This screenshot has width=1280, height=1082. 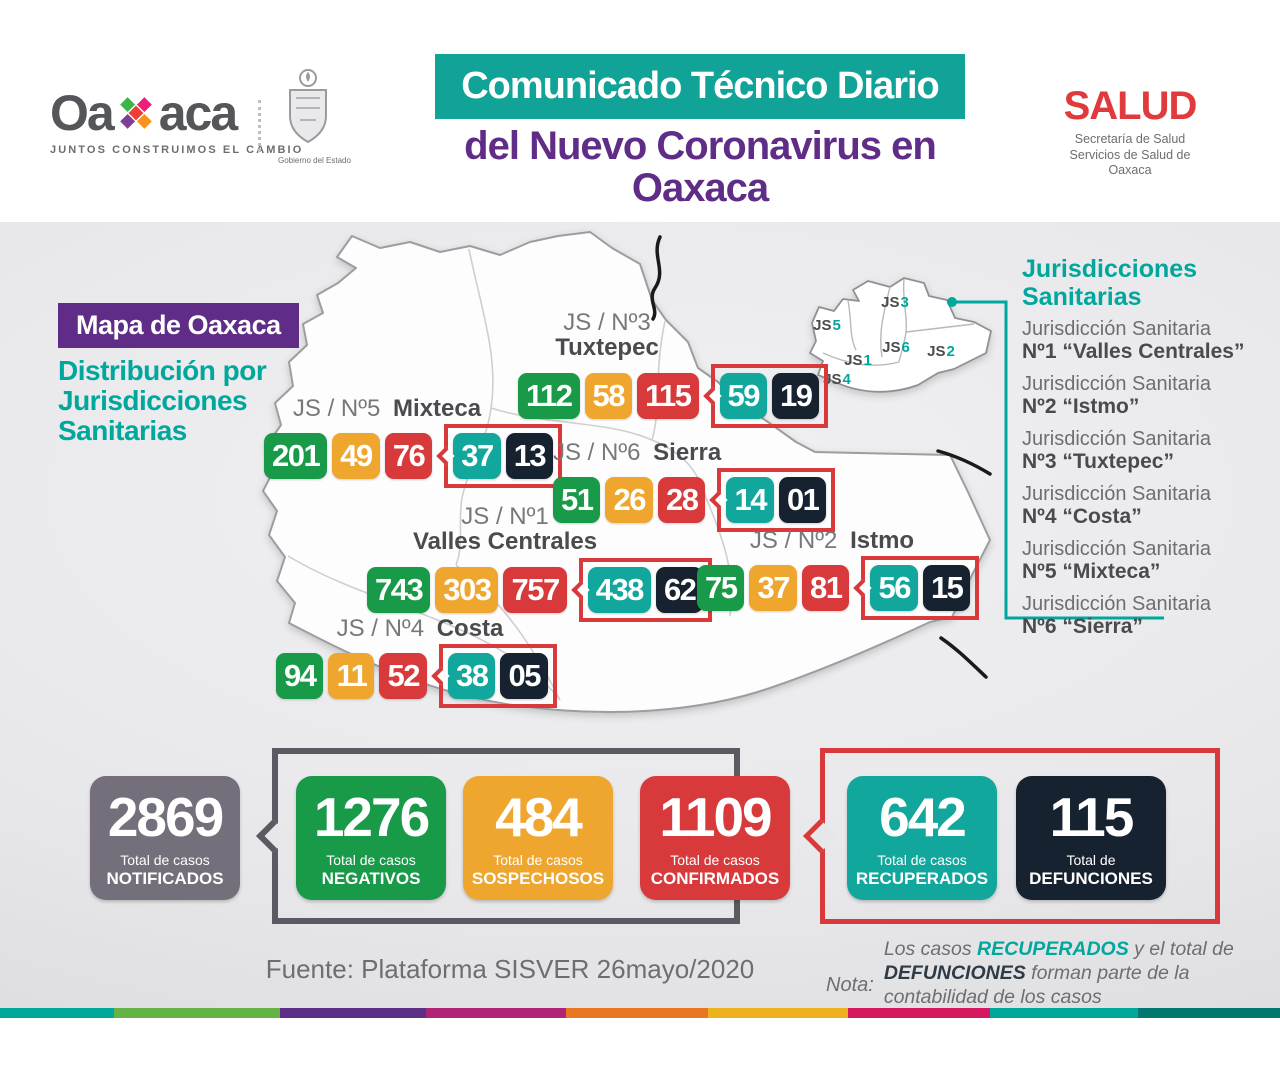 I want to click on jurisdiction-label: JS / Nº2 Istmo, so click(x=832, y=540).